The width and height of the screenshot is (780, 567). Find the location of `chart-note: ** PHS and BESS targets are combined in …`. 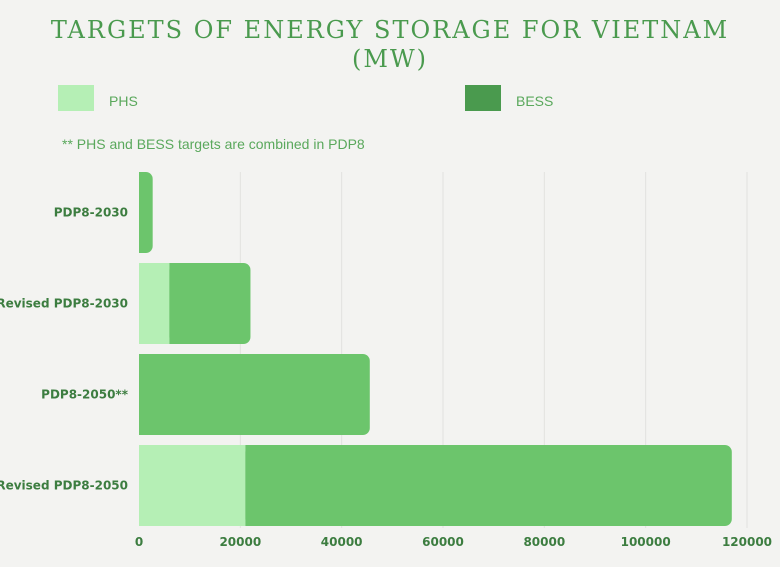

chart-note: ** PHS and BESS targets are combined in … is located at coordinates (213, 144).